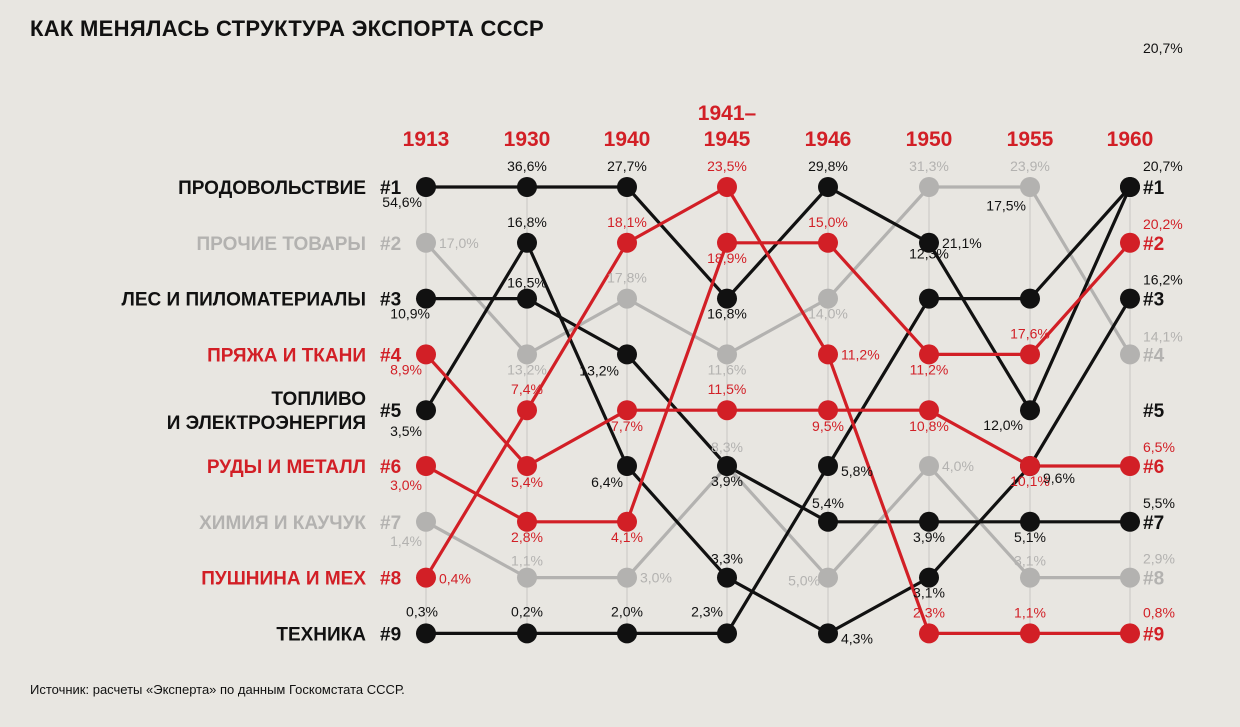  I want to click on value-label-4-1941–1945: 11,5%, so click(727, 389).